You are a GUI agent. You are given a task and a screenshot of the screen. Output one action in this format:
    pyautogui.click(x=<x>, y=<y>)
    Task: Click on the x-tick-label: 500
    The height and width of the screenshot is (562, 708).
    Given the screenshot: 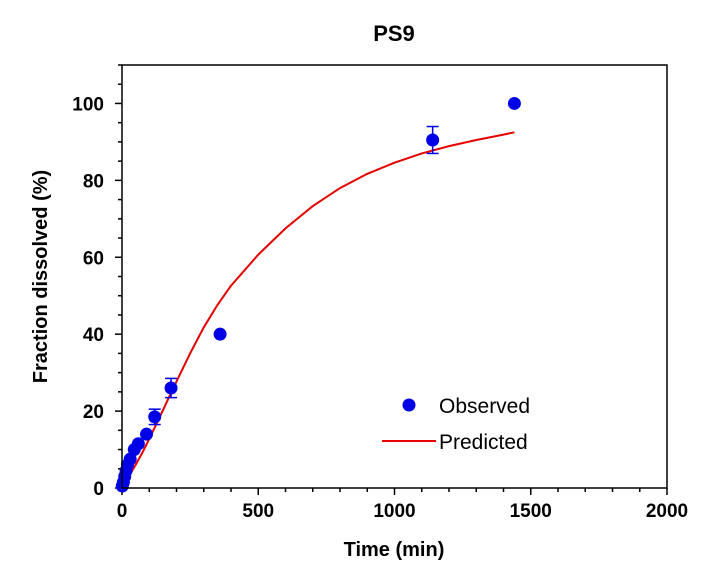 What is the action you would take?
    pyautogui.click(x=258, y=511)
    